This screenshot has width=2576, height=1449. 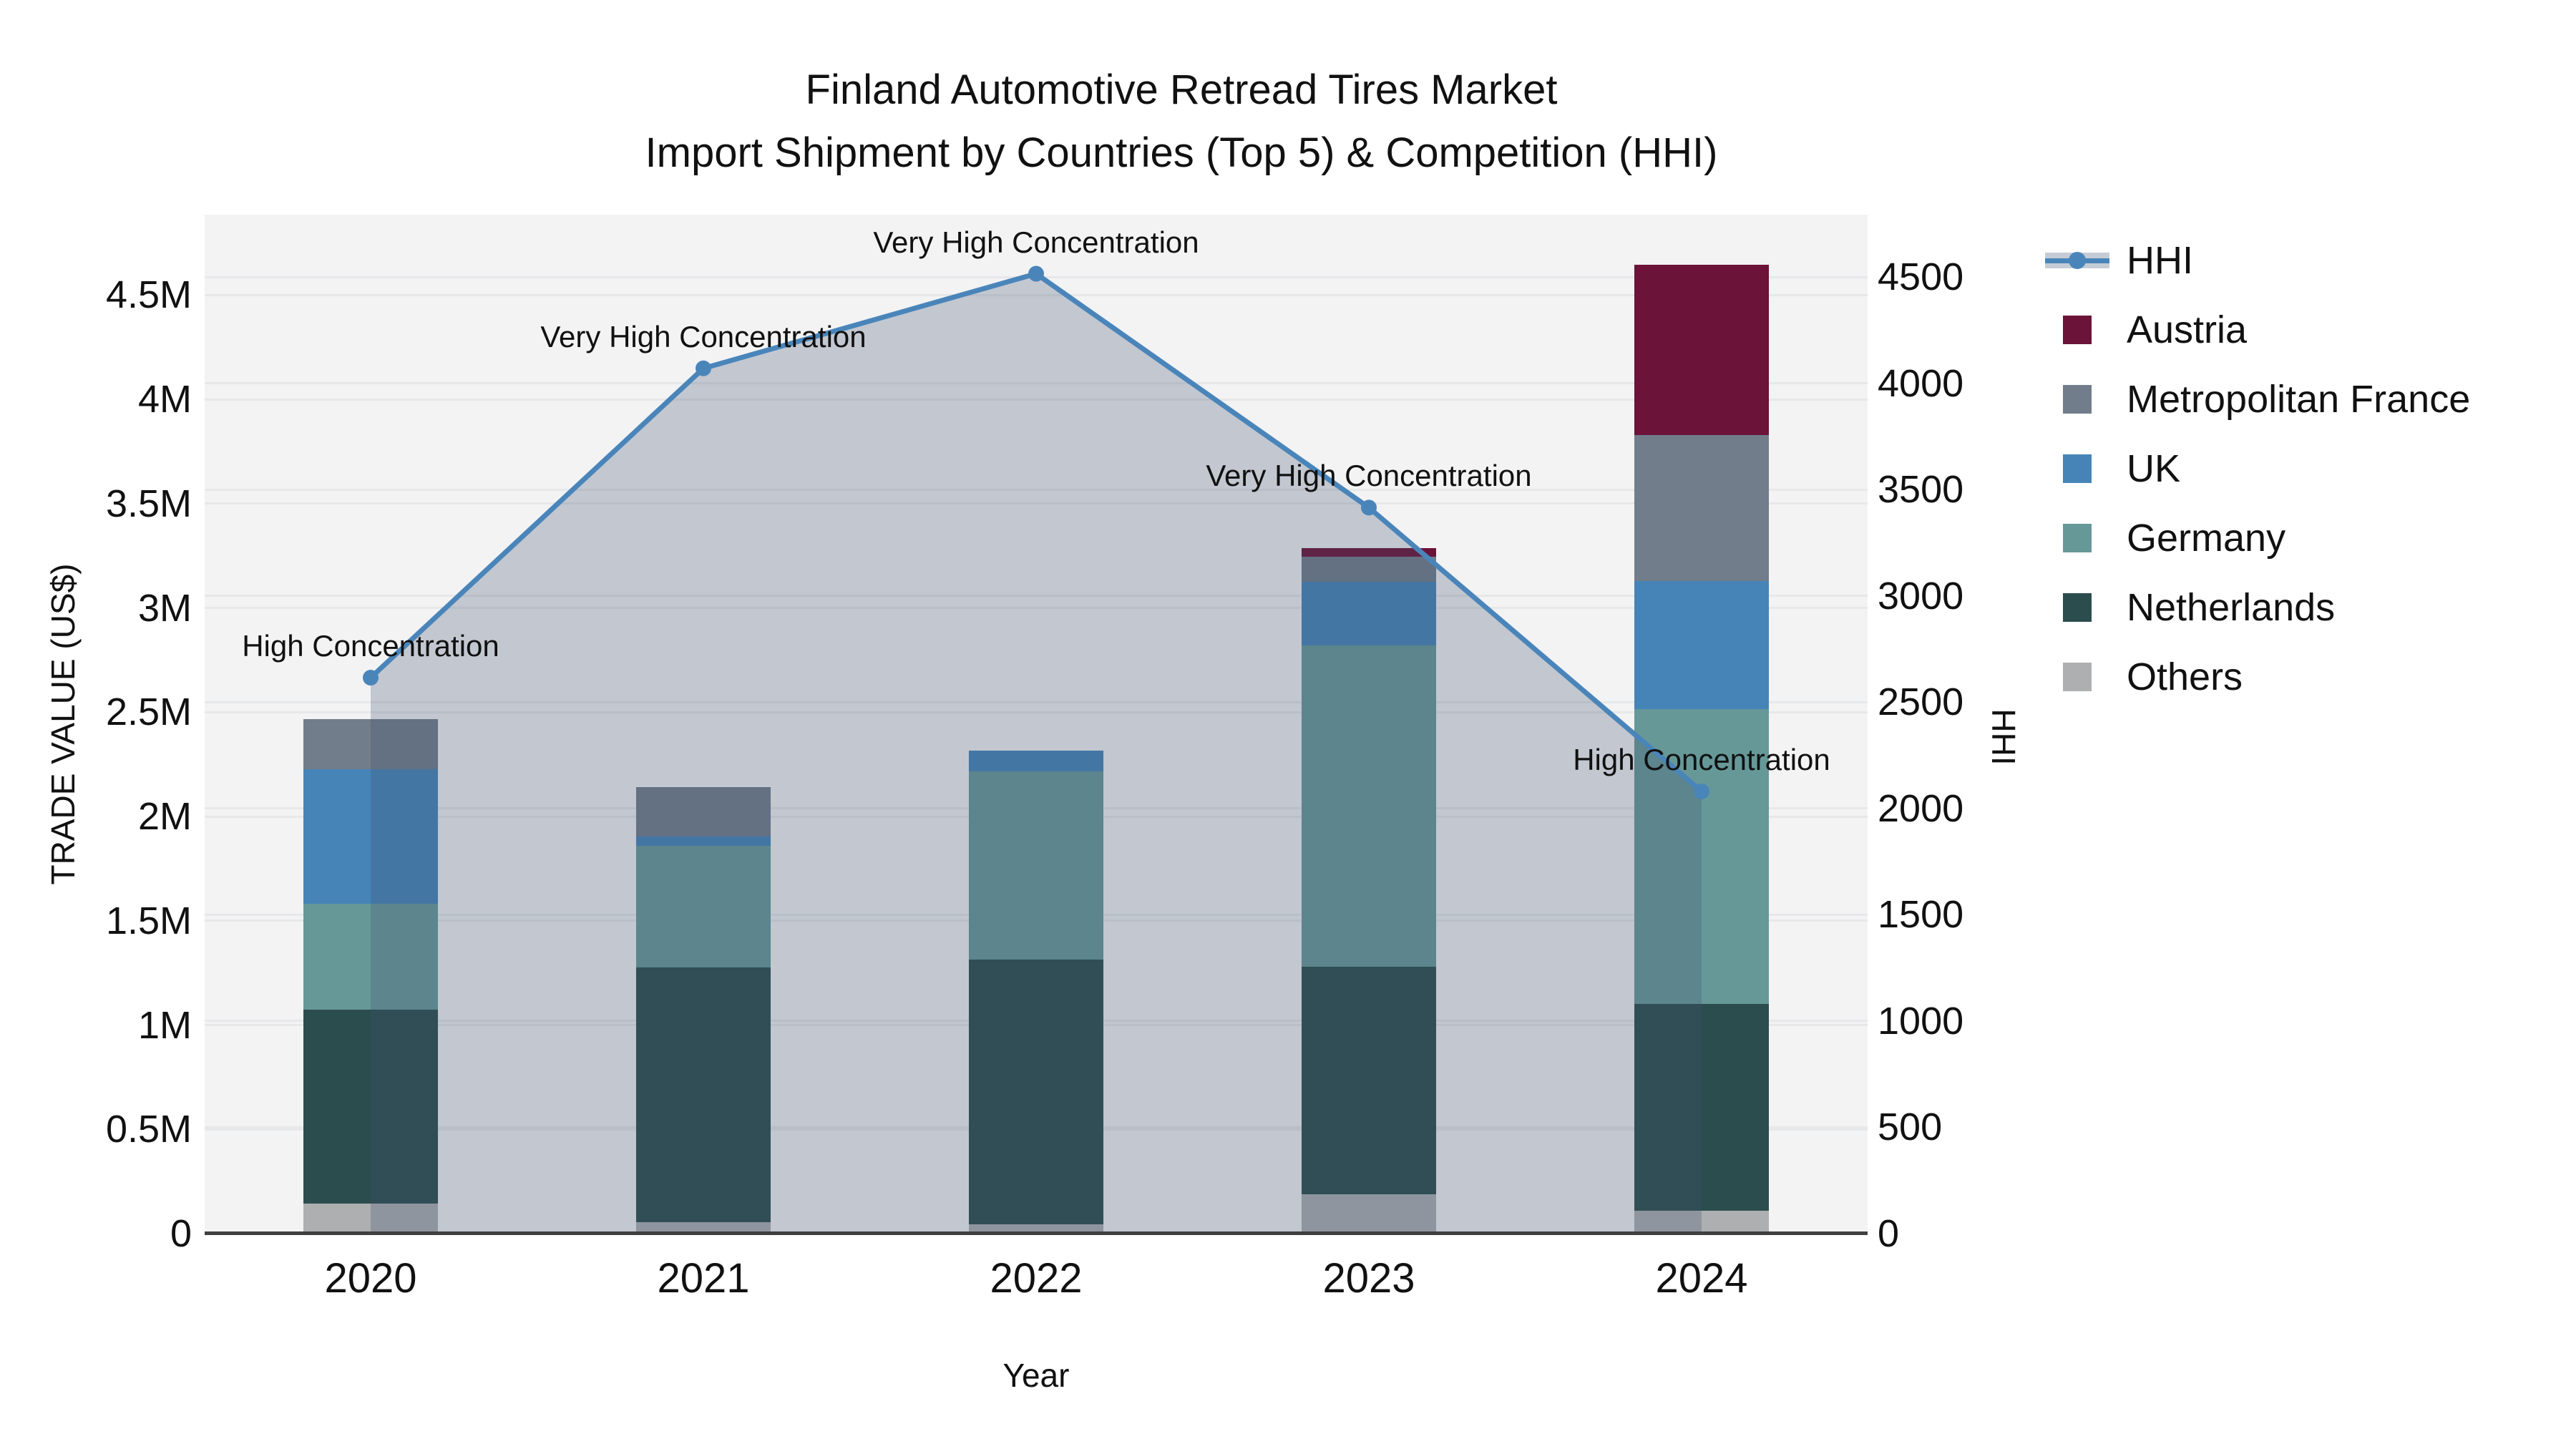 I want to click on legend-label: Austria, so click(x=2187, y=329).